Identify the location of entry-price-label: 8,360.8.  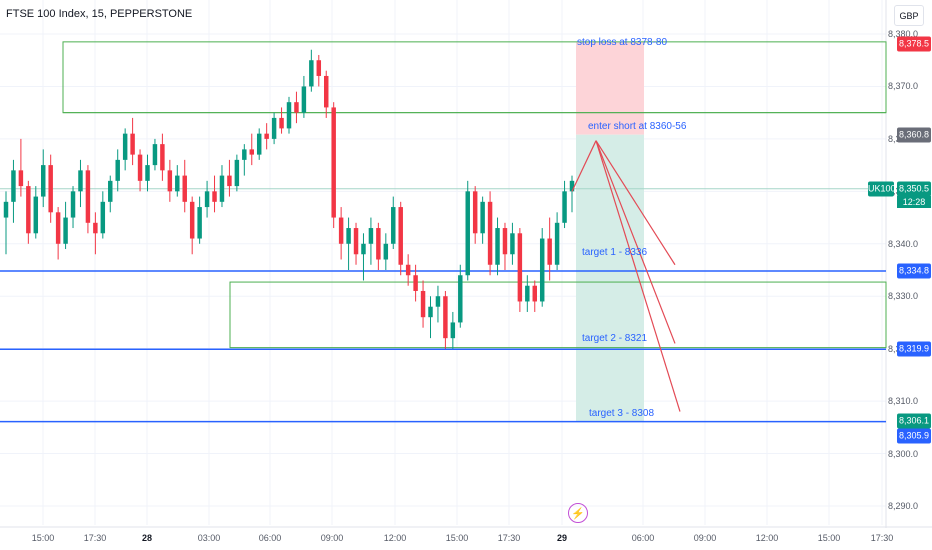
(914, 135).